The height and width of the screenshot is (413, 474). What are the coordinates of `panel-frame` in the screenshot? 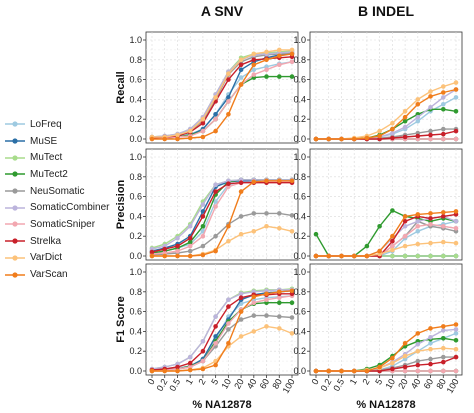 It's located at (386, 204).